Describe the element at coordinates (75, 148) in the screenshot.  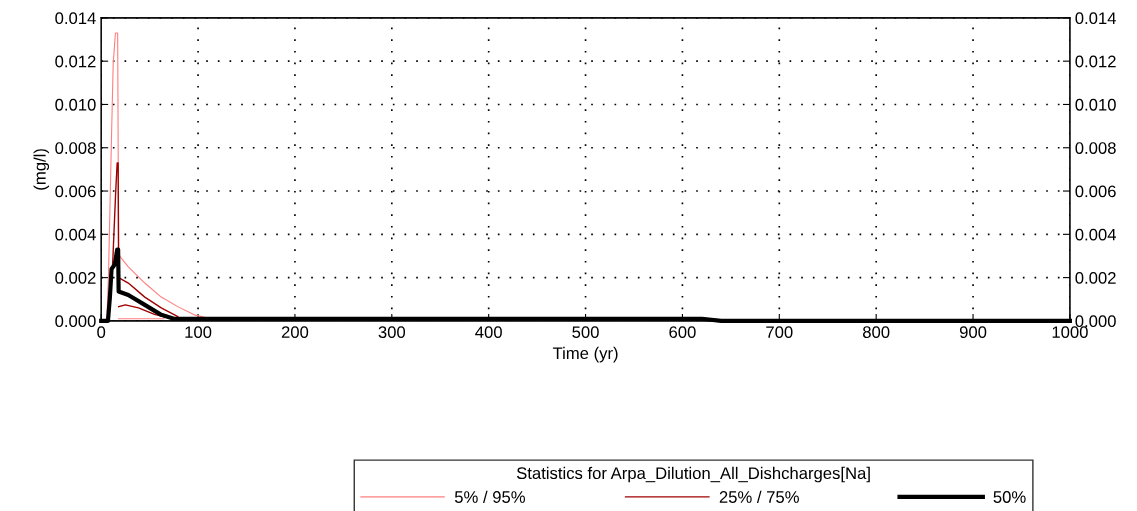
I see `y-tick-label: 0.008` at that location.